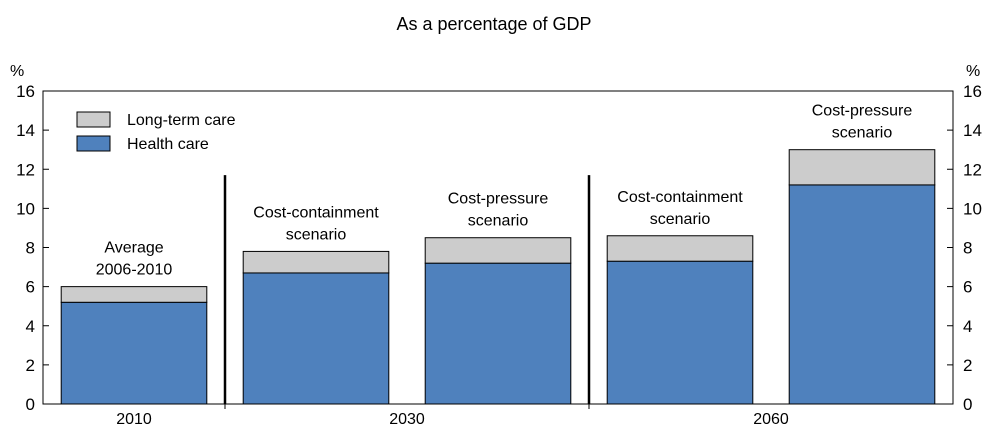 The width and height of the screenshot is (988, 430). Describe the element at coordinates (452, 419) in the screenshot. I see `x-axis-labels: 2010 2030 2060` at that location.